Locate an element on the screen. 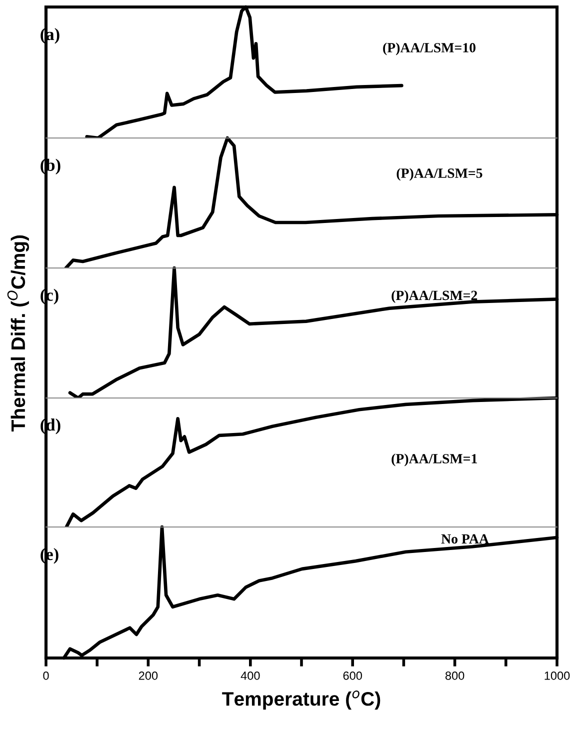 The height and width of the screenshot is (743, 571). annotation: (P)AA/LSM=2 is located at coordinates (435, 296).